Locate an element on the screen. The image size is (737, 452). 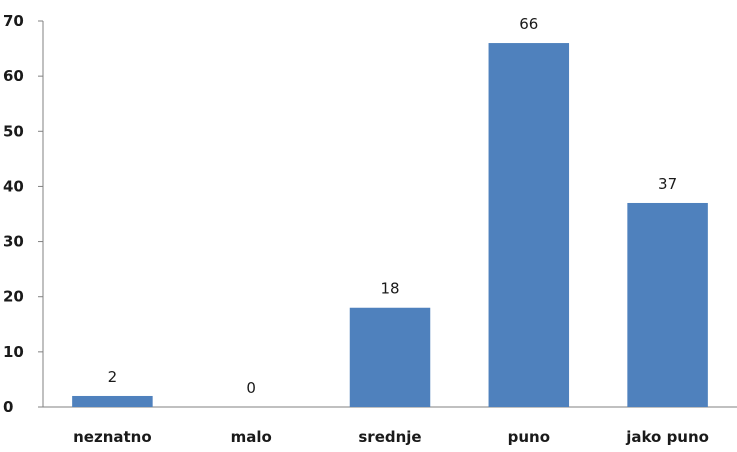
data-label: 0 is located at coordinates (251, 388).